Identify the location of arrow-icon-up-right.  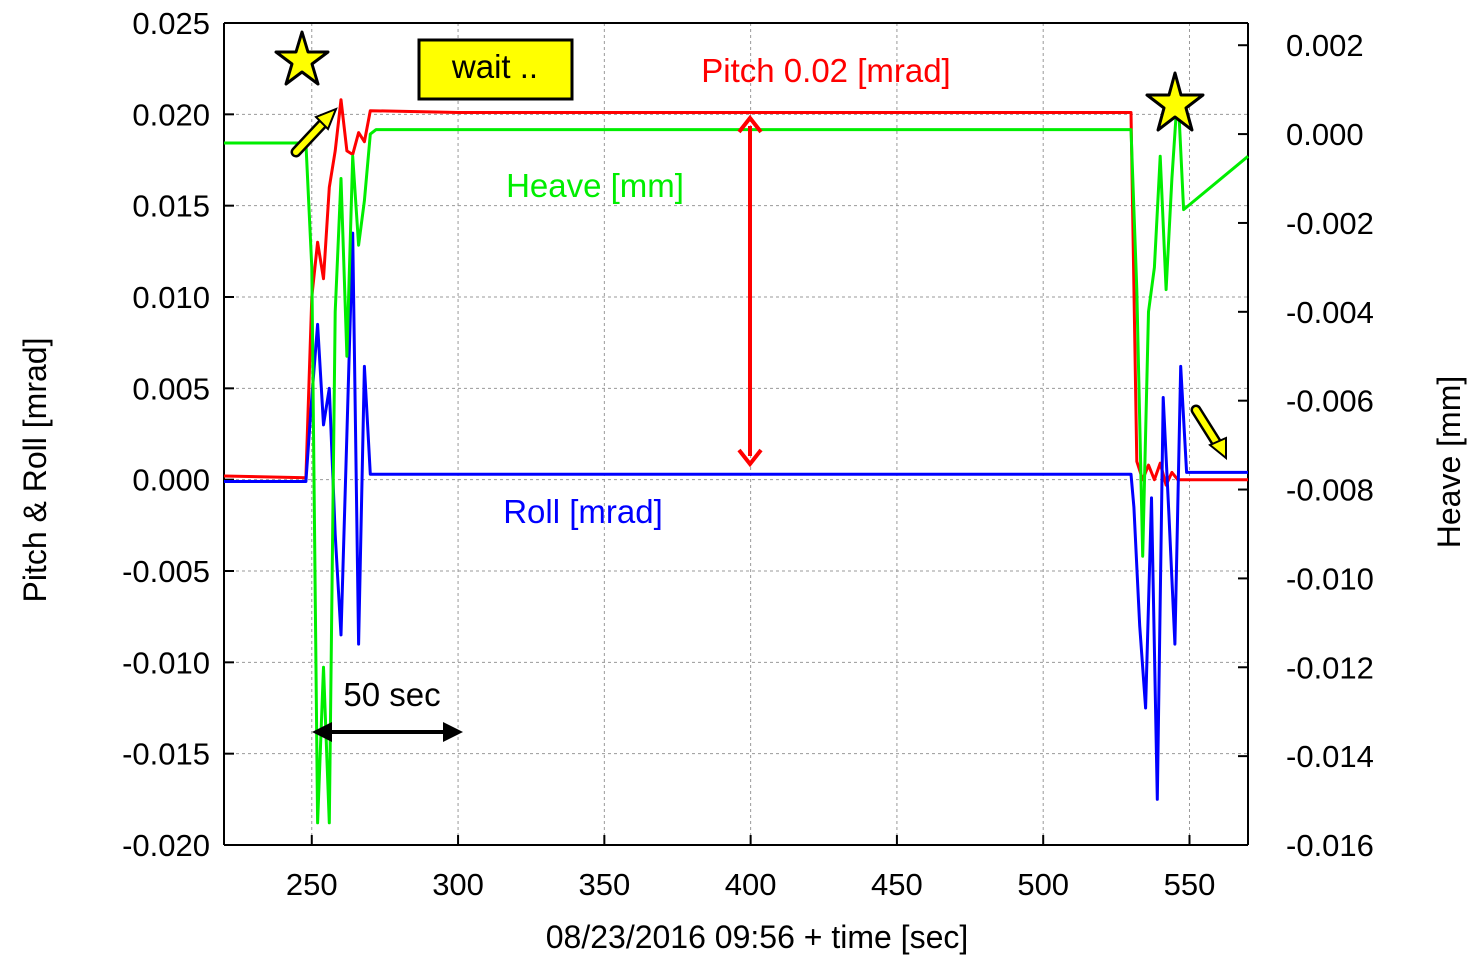
(314, 132).